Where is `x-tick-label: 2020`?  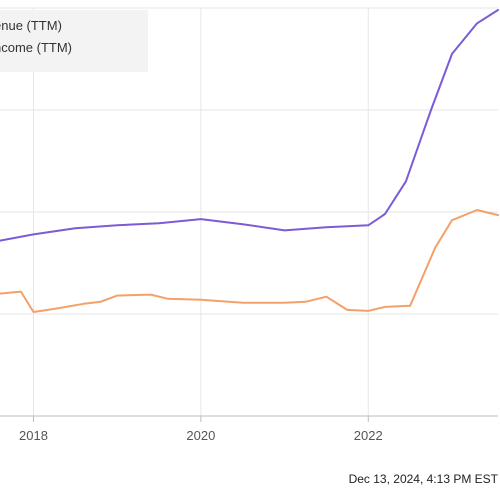
x-tick-label: 2020 is located at coordinates (200, 435).